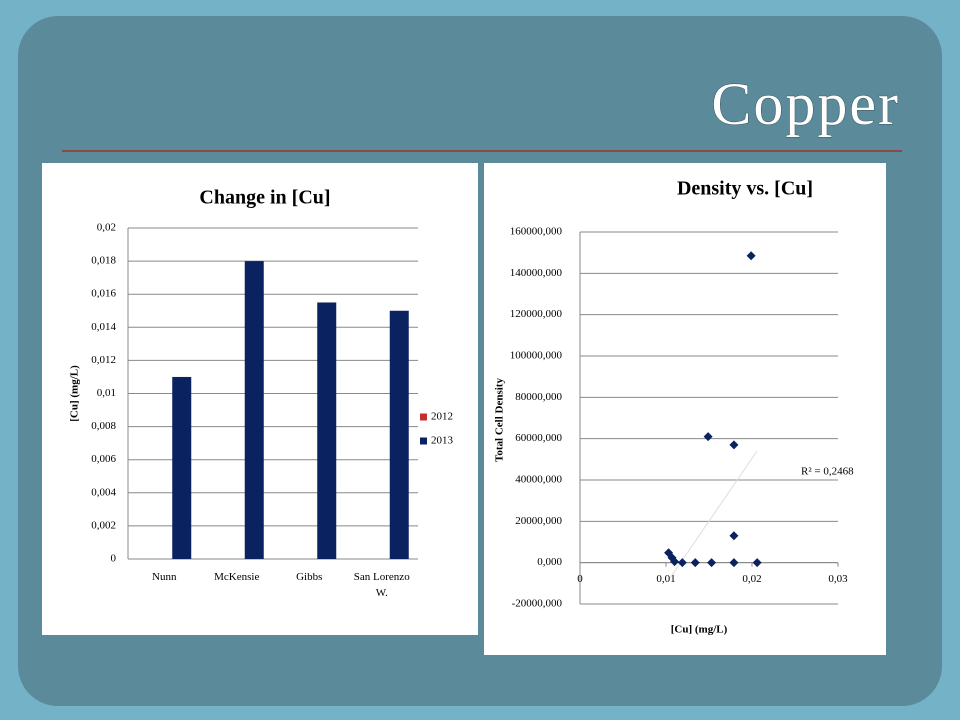 This screenshot has height=720, width=960. I want to click on y-tick-label: 140000,000, so click(536, 273).